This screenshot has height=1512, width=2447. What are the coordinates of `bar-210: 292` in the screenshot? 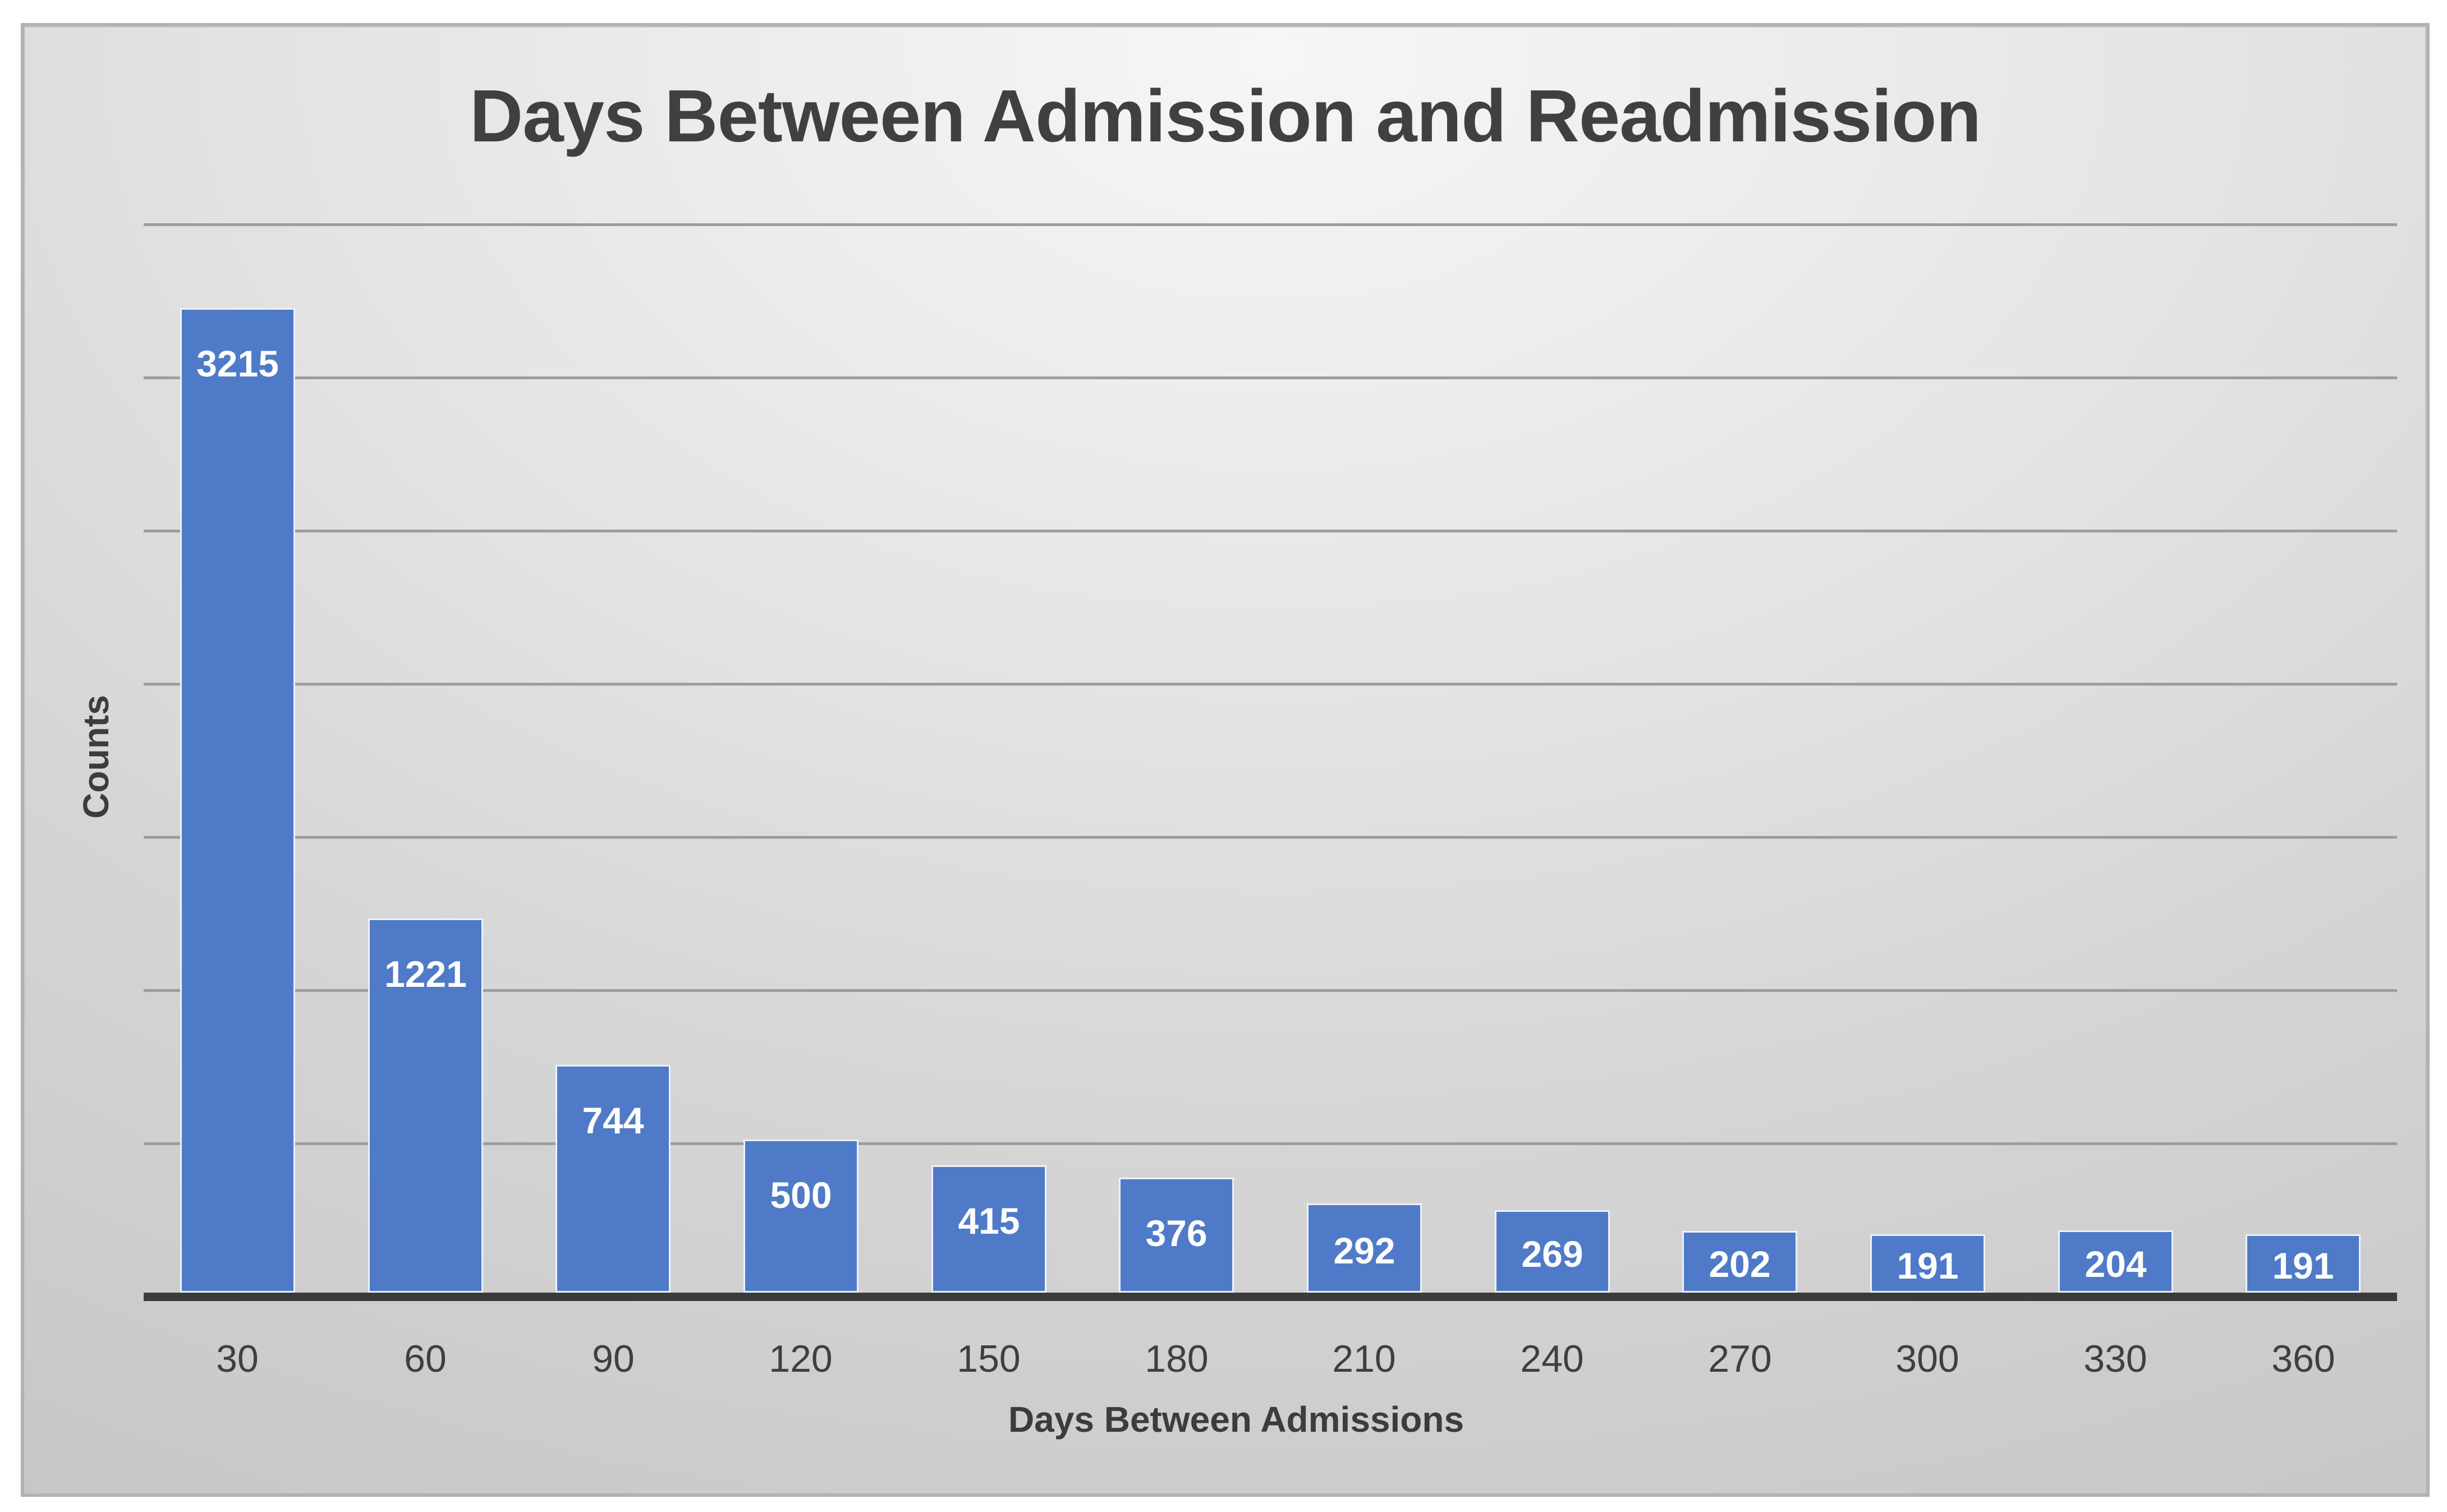 It's located at (1364, 1248).